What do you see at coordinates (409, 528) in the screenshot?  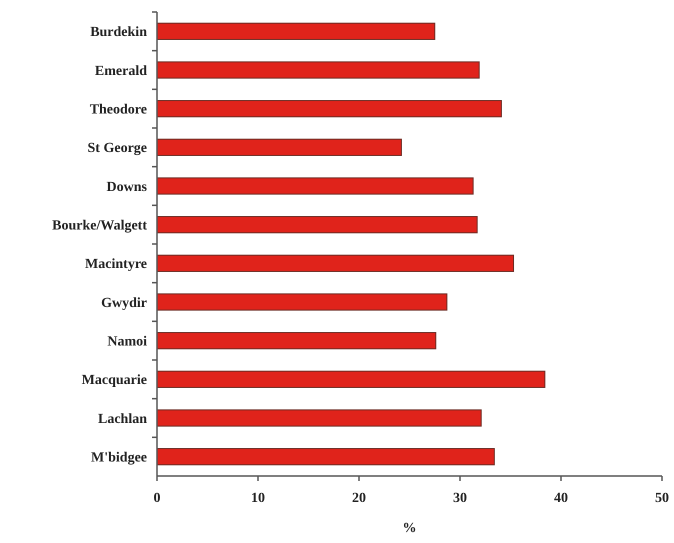 I see `x-axis-title: %` at bounding box center [409, 528].